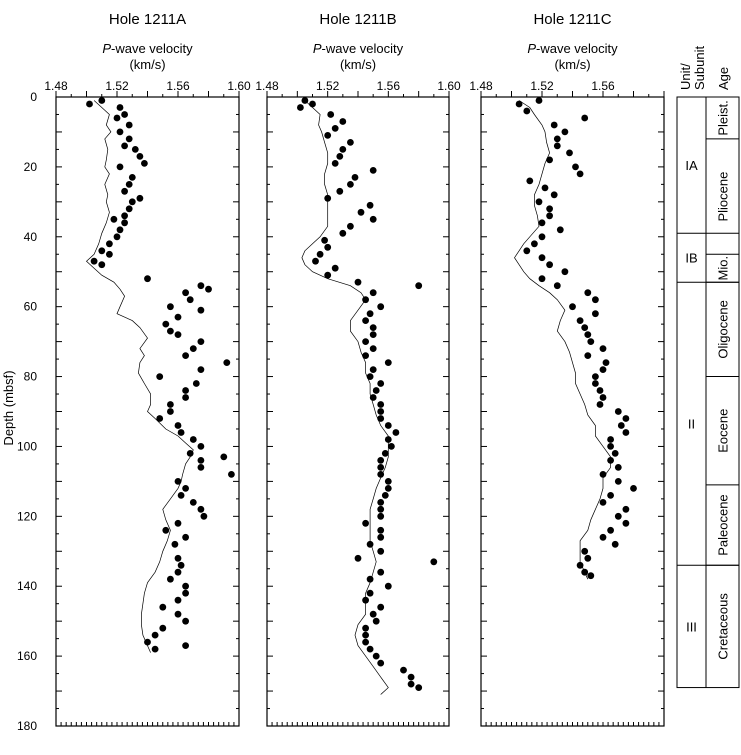 This screenshot has height=755, width=741. Describe the element at coordinates (723, 78) in the screenshot. I see `age-header: Age` at that location.